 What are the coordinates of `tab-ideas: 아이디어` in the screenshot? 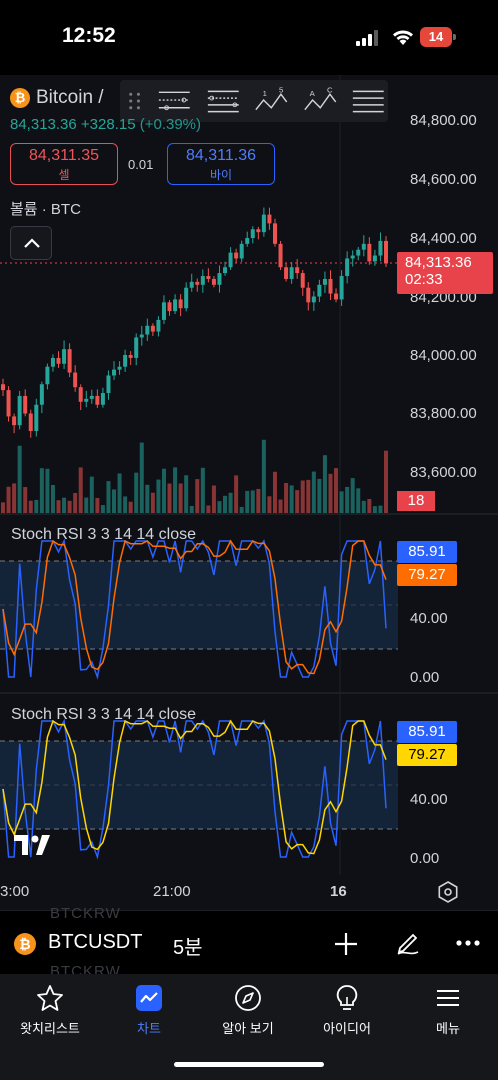 It's located at (347, 1014).